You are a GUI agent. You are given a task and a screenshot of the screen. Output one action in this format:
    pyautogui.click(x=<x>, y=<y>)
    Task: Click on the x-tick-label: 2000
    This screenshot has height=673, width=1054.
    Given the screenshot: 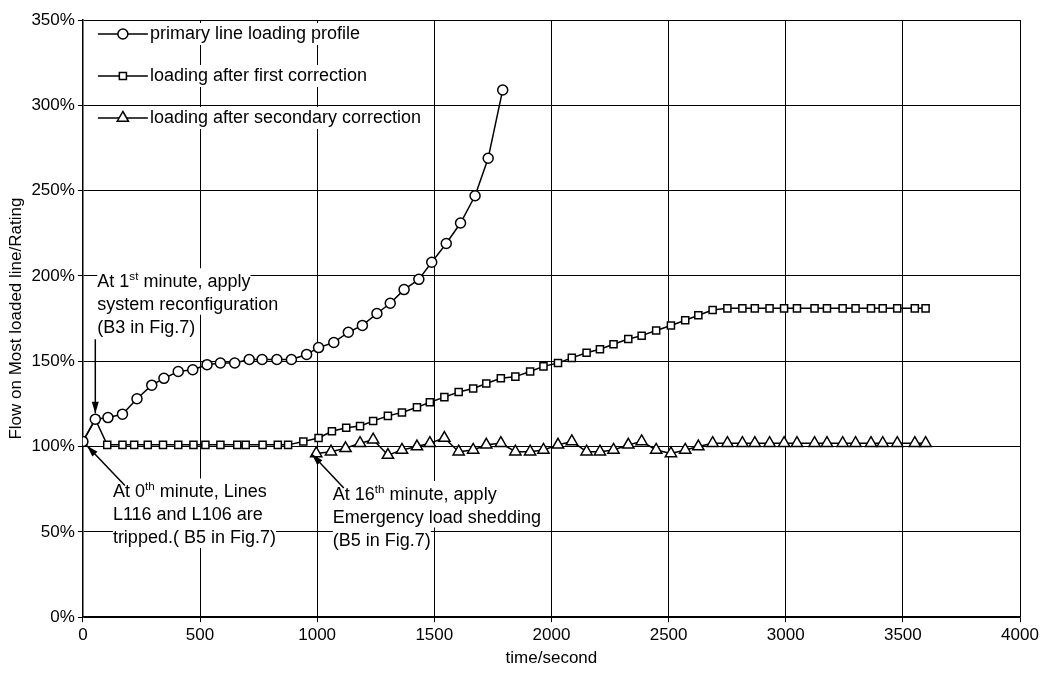 What is the action you would take?
    pyautogui.click(x=551, y=635)
    